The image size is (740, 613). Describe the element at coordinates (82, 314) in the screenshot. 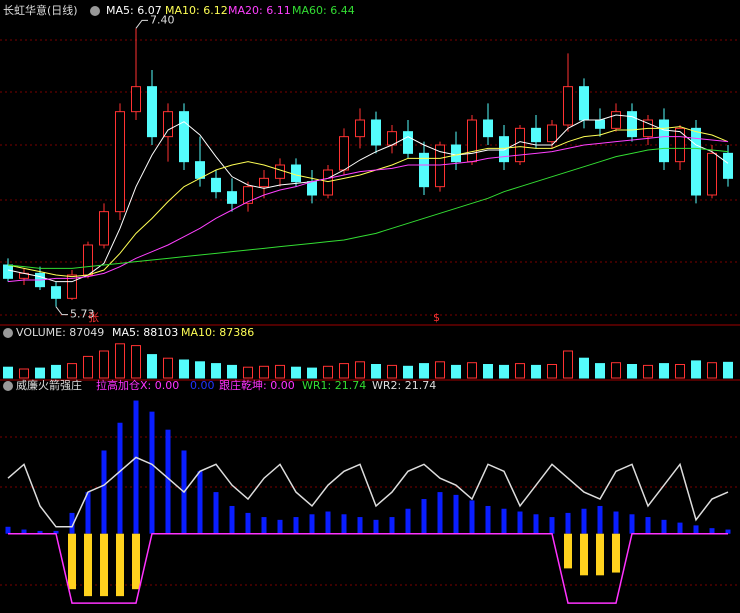

I see `annotation: 5.73` at that location.